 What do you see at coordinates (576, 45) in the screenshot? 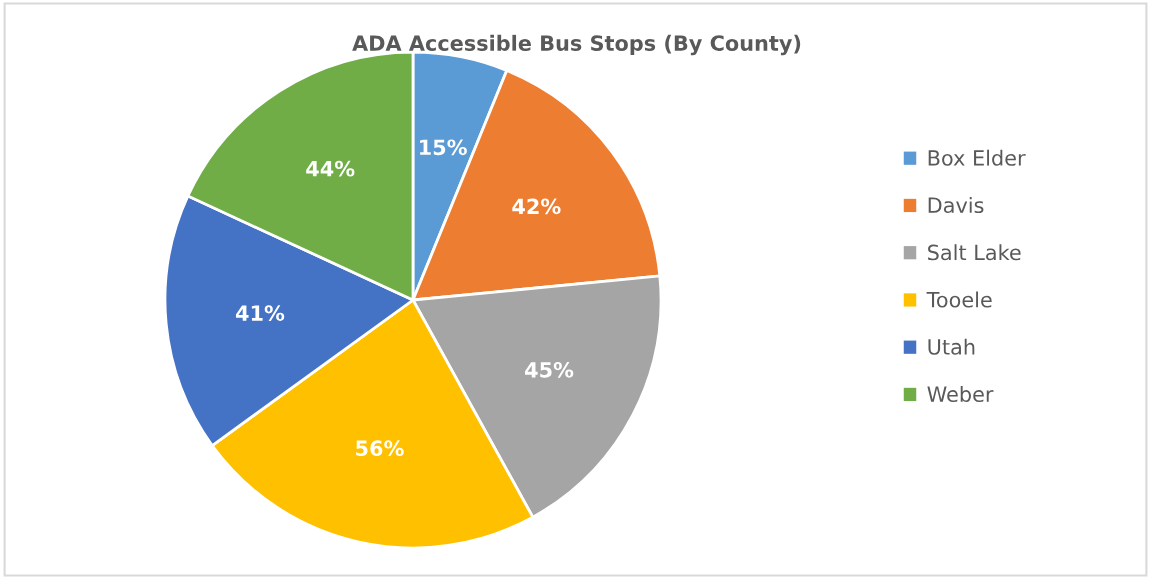
I see `chart-title: ADA Accessible Bus Stops (By County)` at bounding box center [576, 45].